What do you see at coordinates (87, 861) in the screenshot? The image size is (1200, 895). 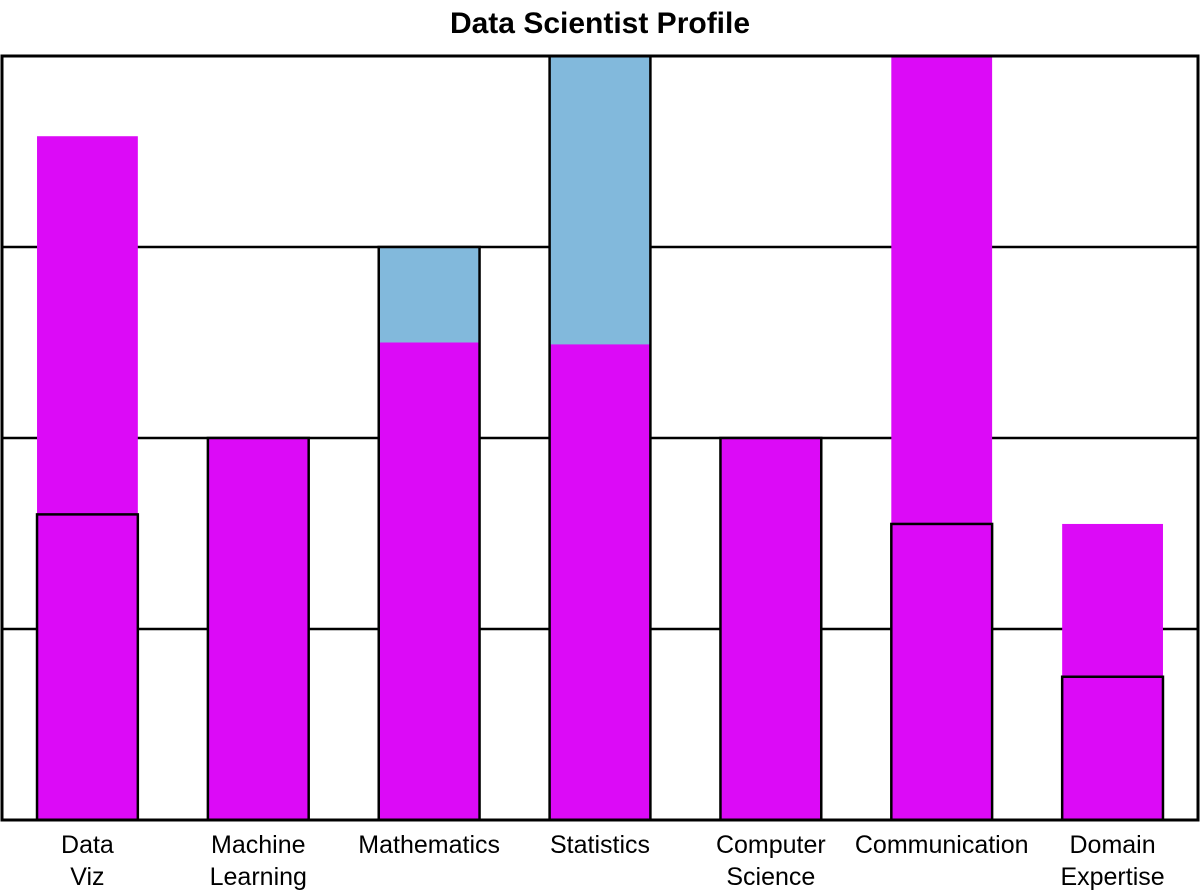 I see `x-tick-label-0: Data Viz` at bounding box center [87, 861].